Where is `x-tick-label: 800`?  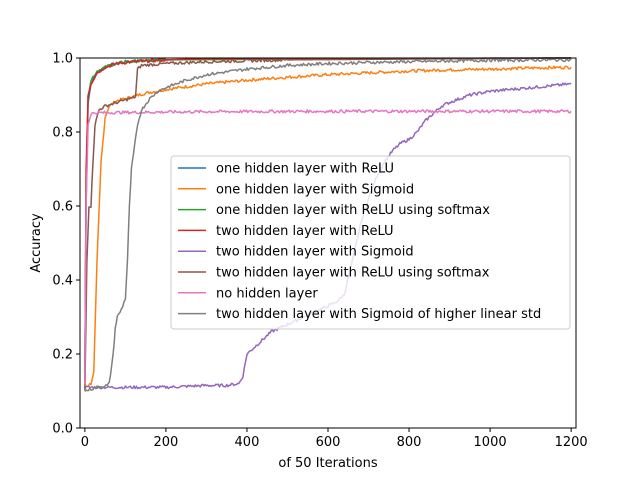
x-tick-label: 800 is located at coordinates (409, 442).